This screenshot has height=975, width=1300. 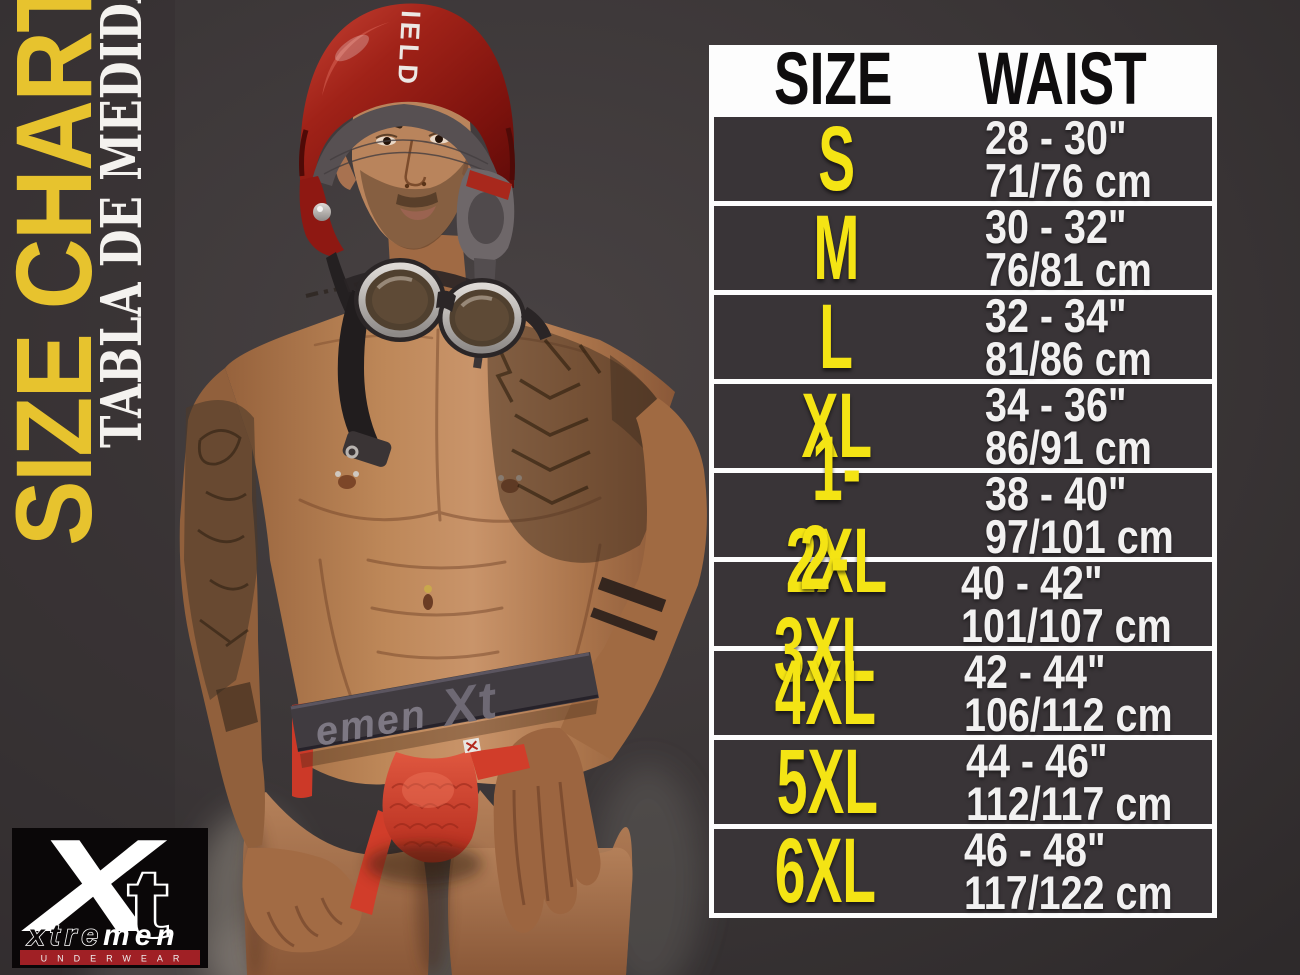 I want to click on waist-values: 40 - 42" 101/107 cm, so click(x=1086, y=604).